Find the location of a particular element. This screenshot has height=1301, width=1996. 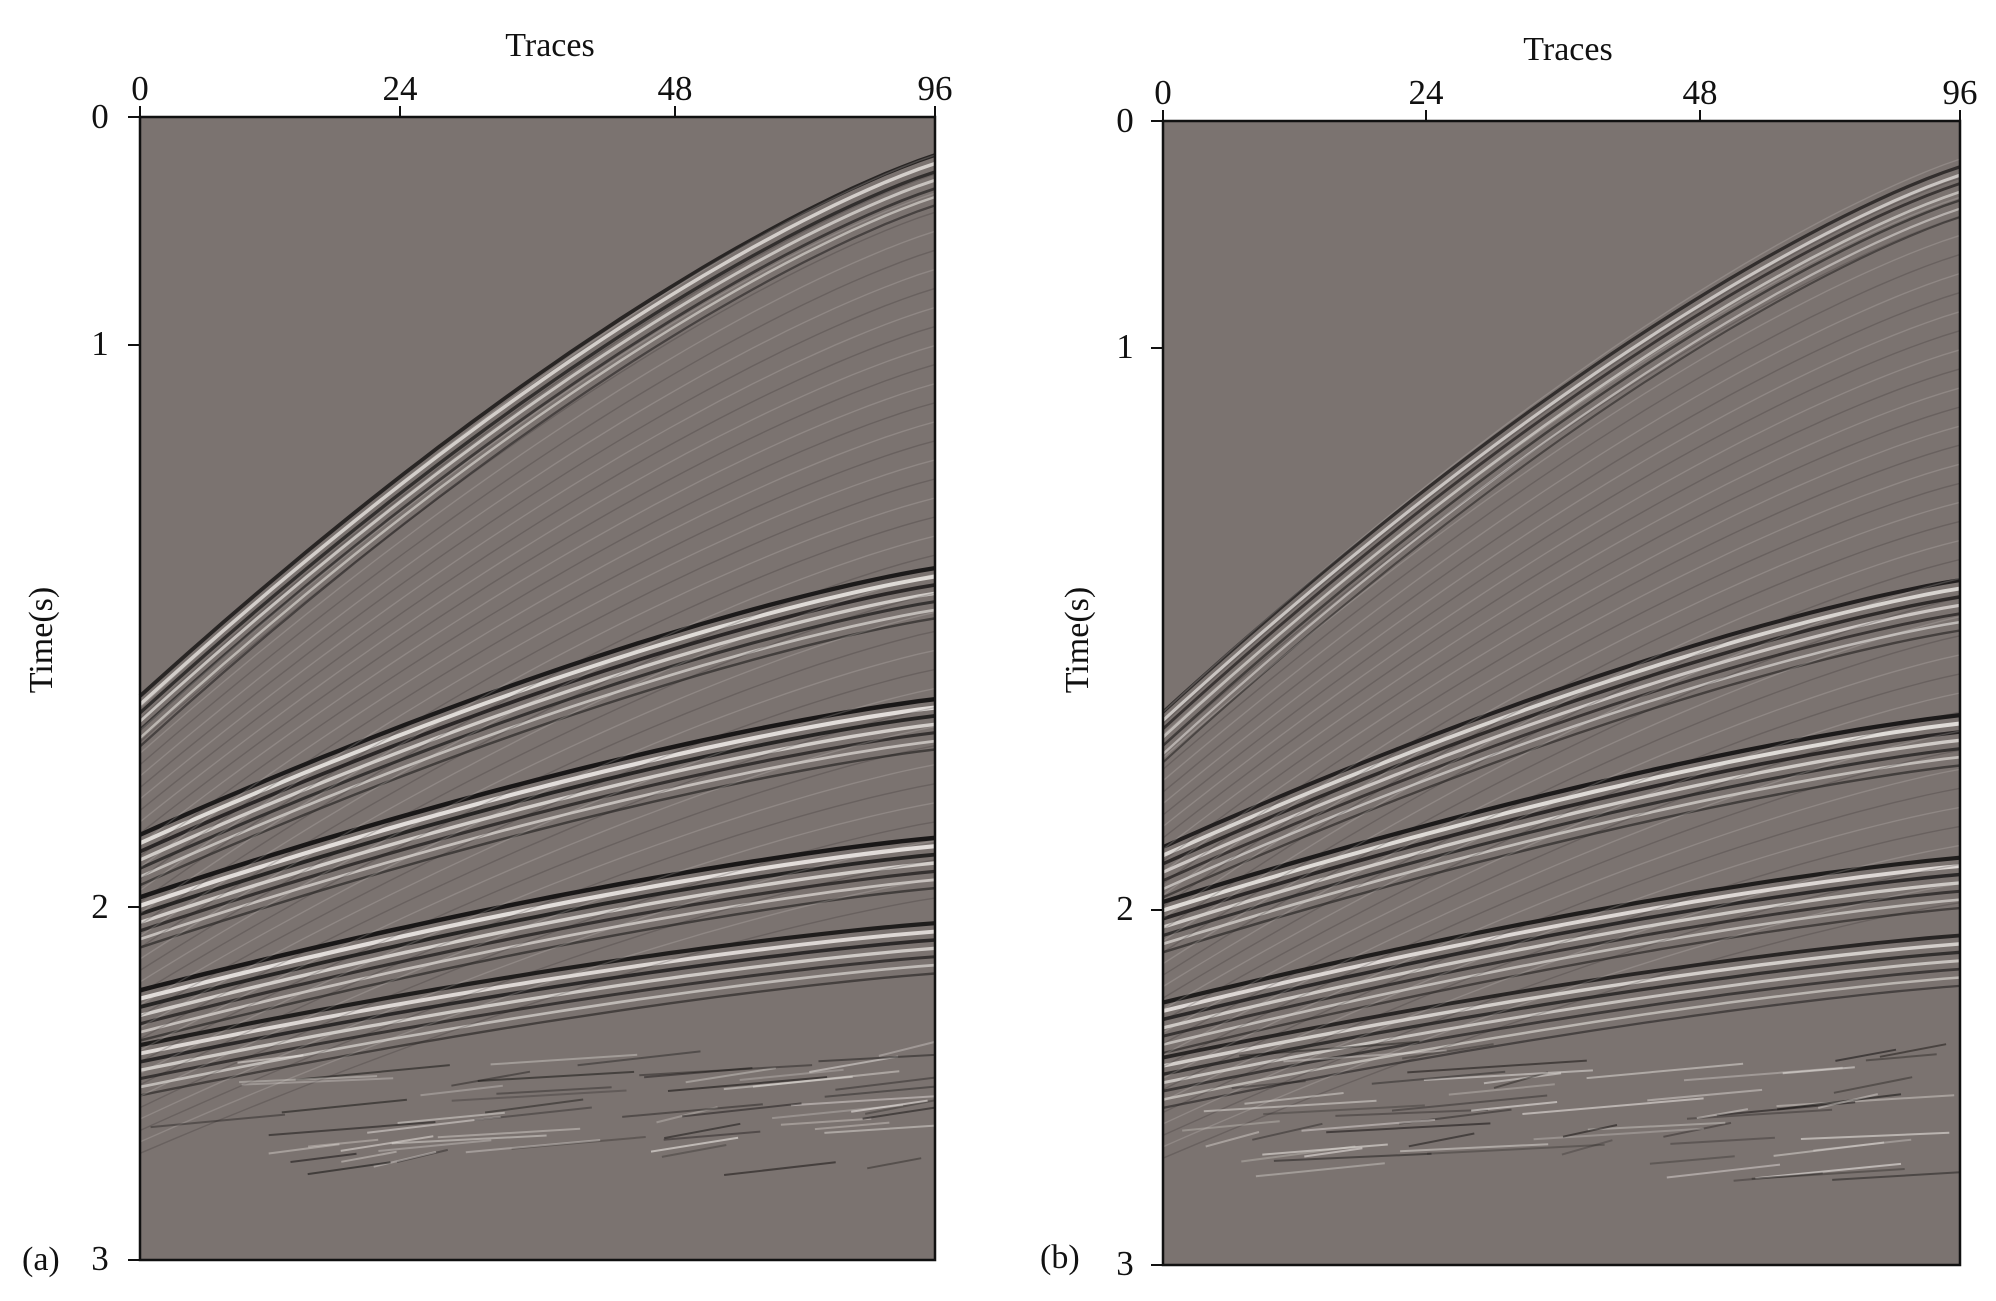

y-tick-label-3: 3 is located at coordinates (100, 1258).